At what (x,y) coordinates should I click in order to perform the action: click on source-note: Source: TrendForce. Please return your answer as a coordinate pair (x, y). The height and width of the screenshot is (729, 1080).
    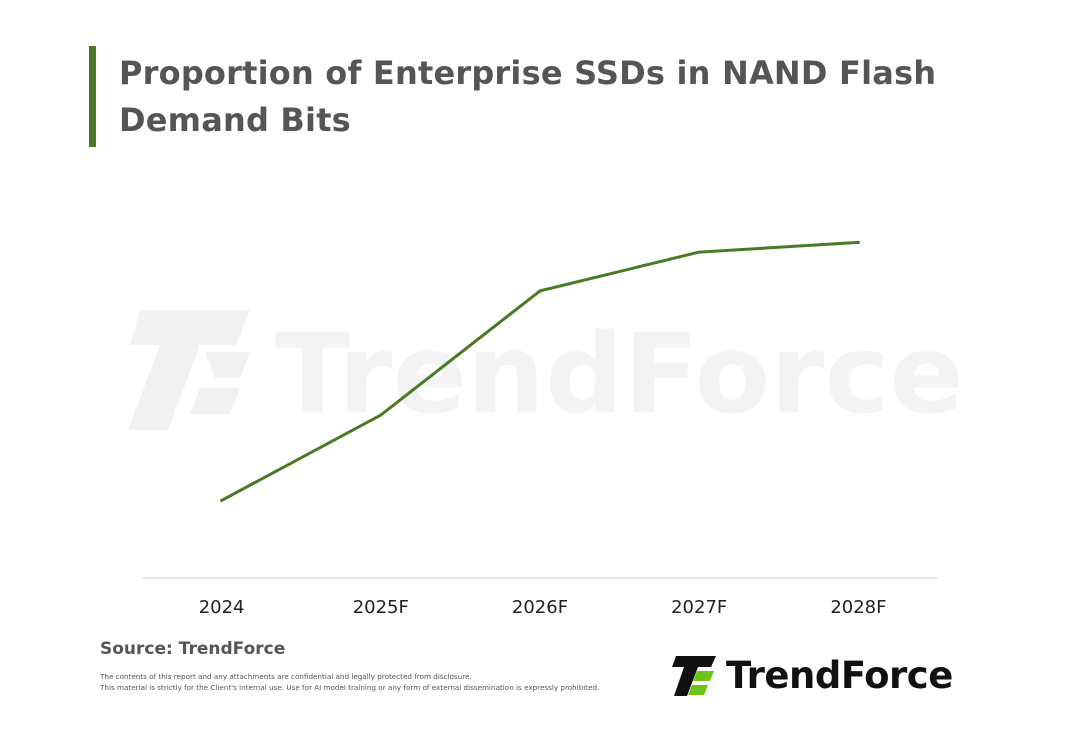
    Looking at the image, I should click on (193, 649).